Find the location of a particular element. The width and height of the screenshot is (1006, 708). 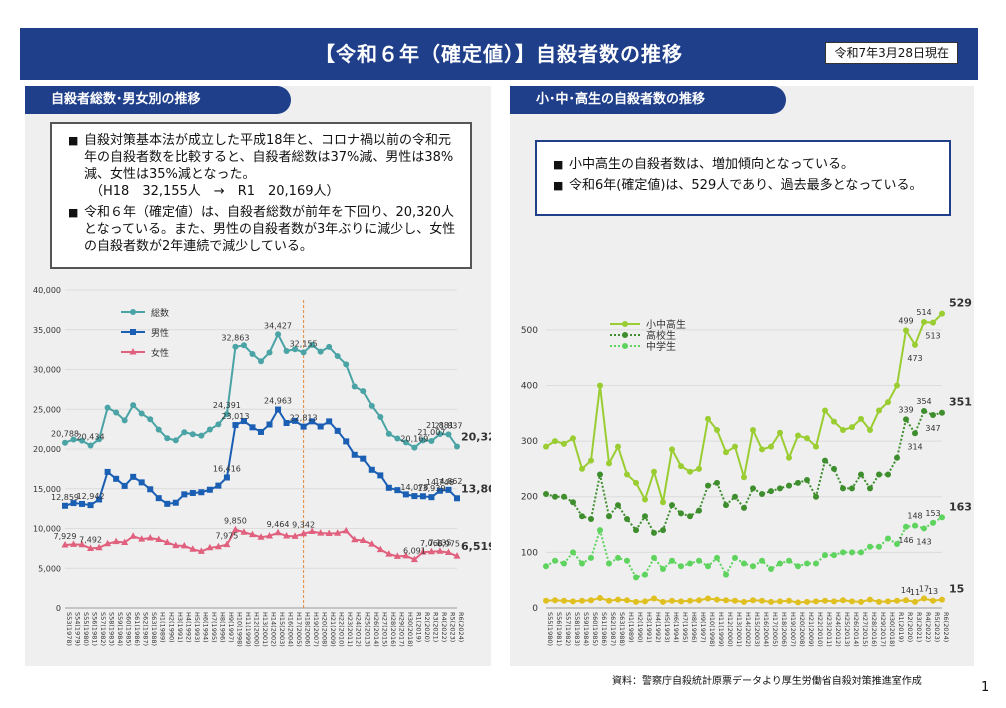

left-panel-title: 自殺者総数･男女別の推移 is located at coordinates (158, 100).